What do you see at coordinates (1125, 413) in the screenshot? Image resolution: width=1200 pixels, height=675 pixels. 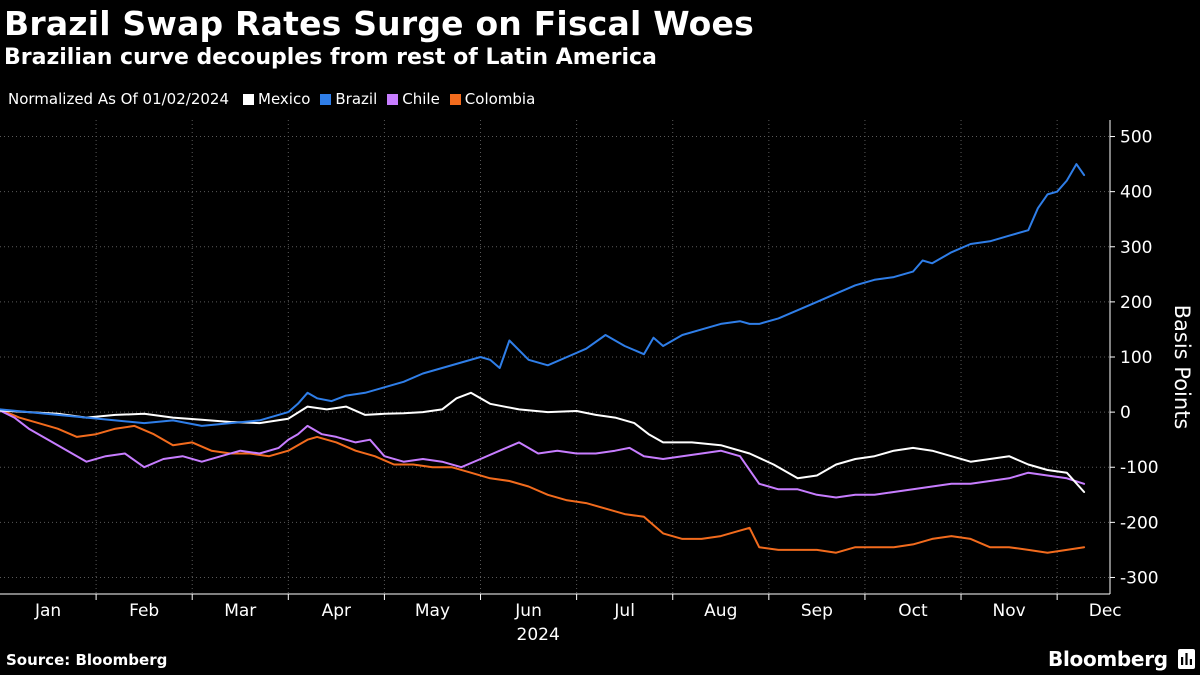 I see `y-tick-label: 0` at bounding box center [1125, 413].